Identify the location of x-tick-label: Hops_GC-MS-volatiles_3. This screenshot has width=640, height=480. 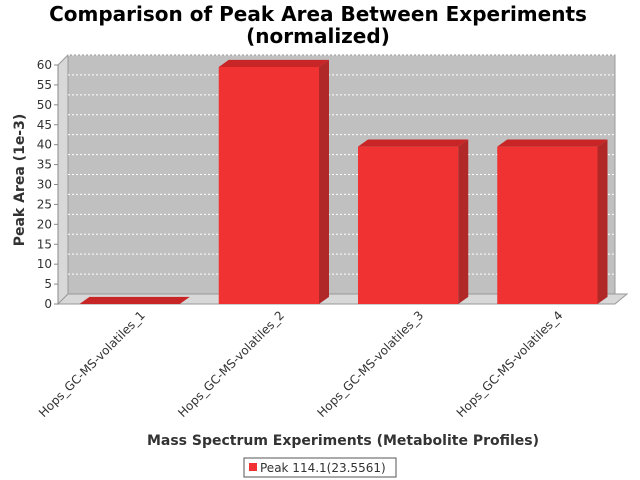
(371, 364).